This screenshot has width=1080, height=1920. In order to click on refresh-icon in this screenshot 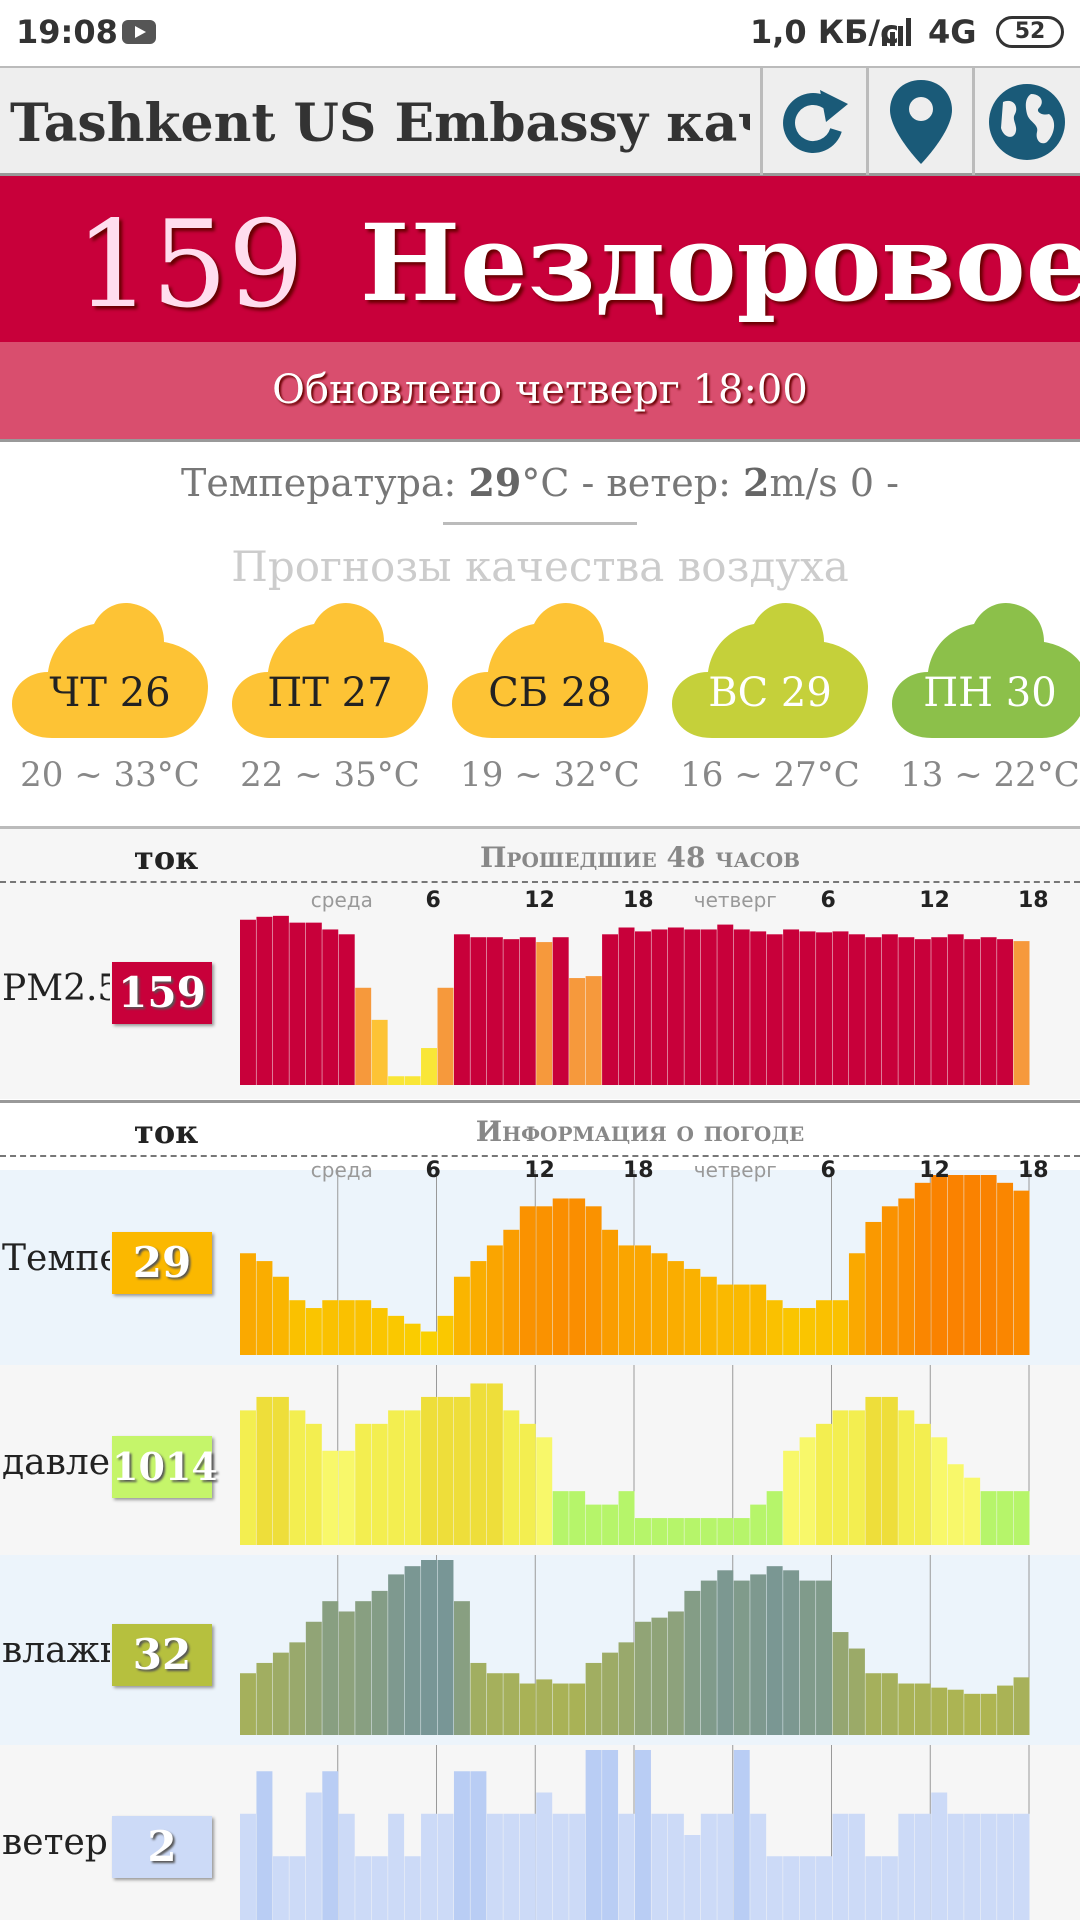, I will do `click(815, 121)`.